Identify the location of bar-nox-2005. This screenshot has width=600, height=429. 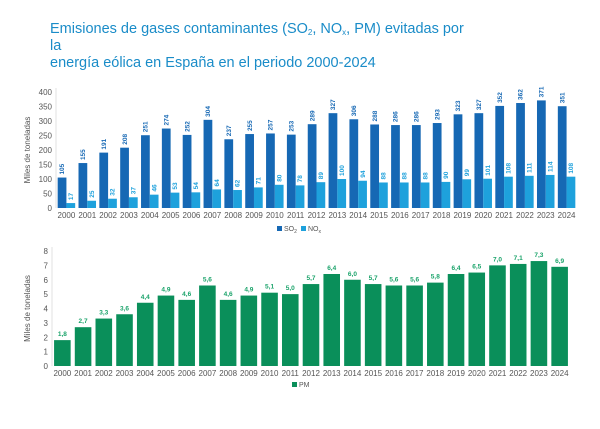
(175, 200).